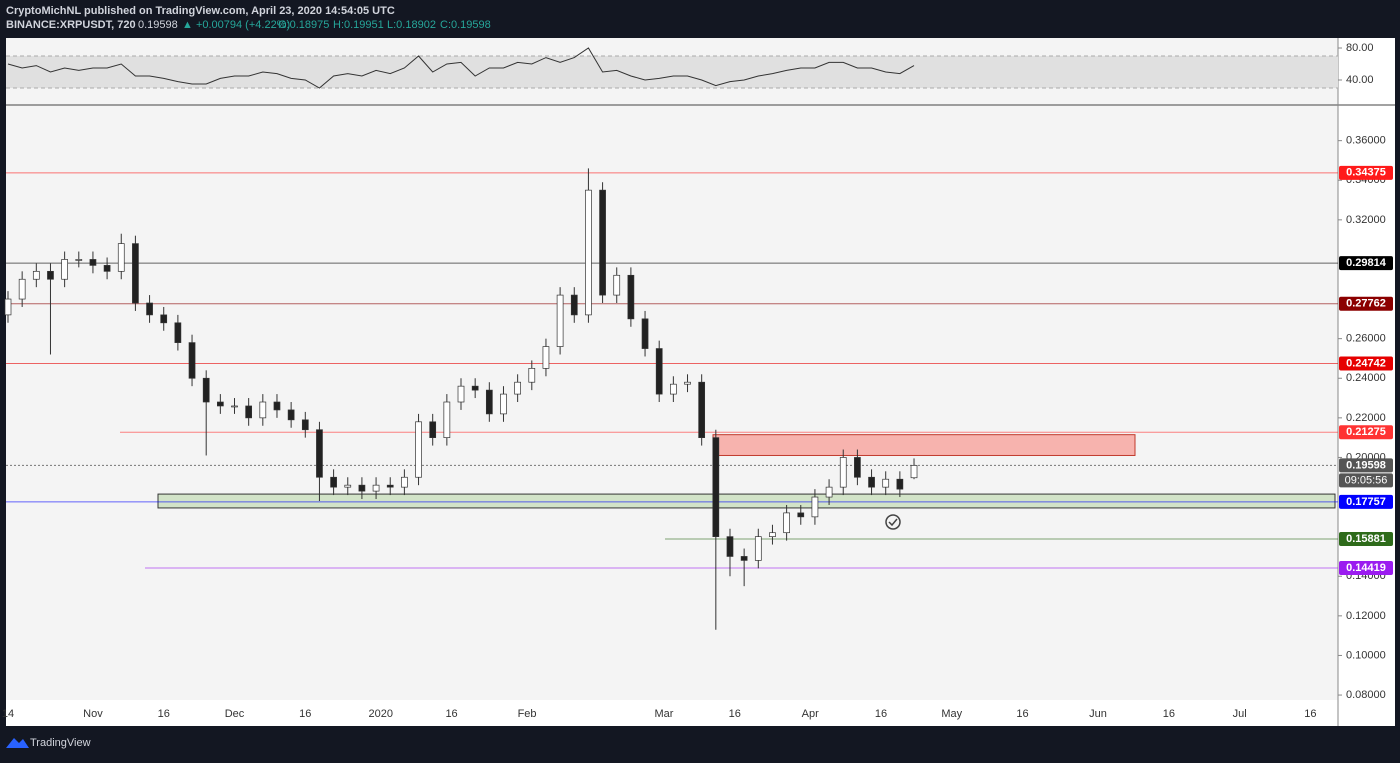 This screenshot has height=763, width=1400. I want to click on check-icon, so click(893, 522).